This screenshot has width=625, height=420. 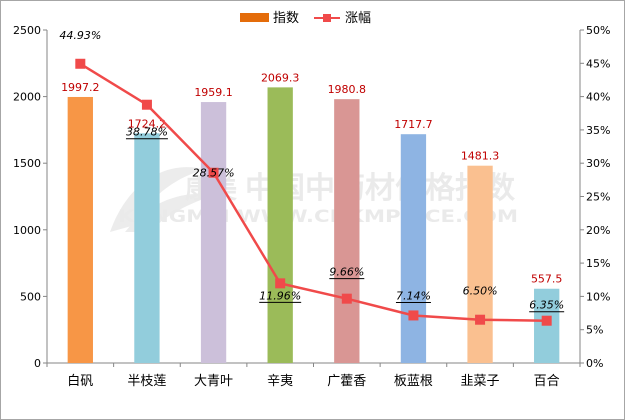 I want to click on legend: 指数 涨幅, so click(x=305, y=18).